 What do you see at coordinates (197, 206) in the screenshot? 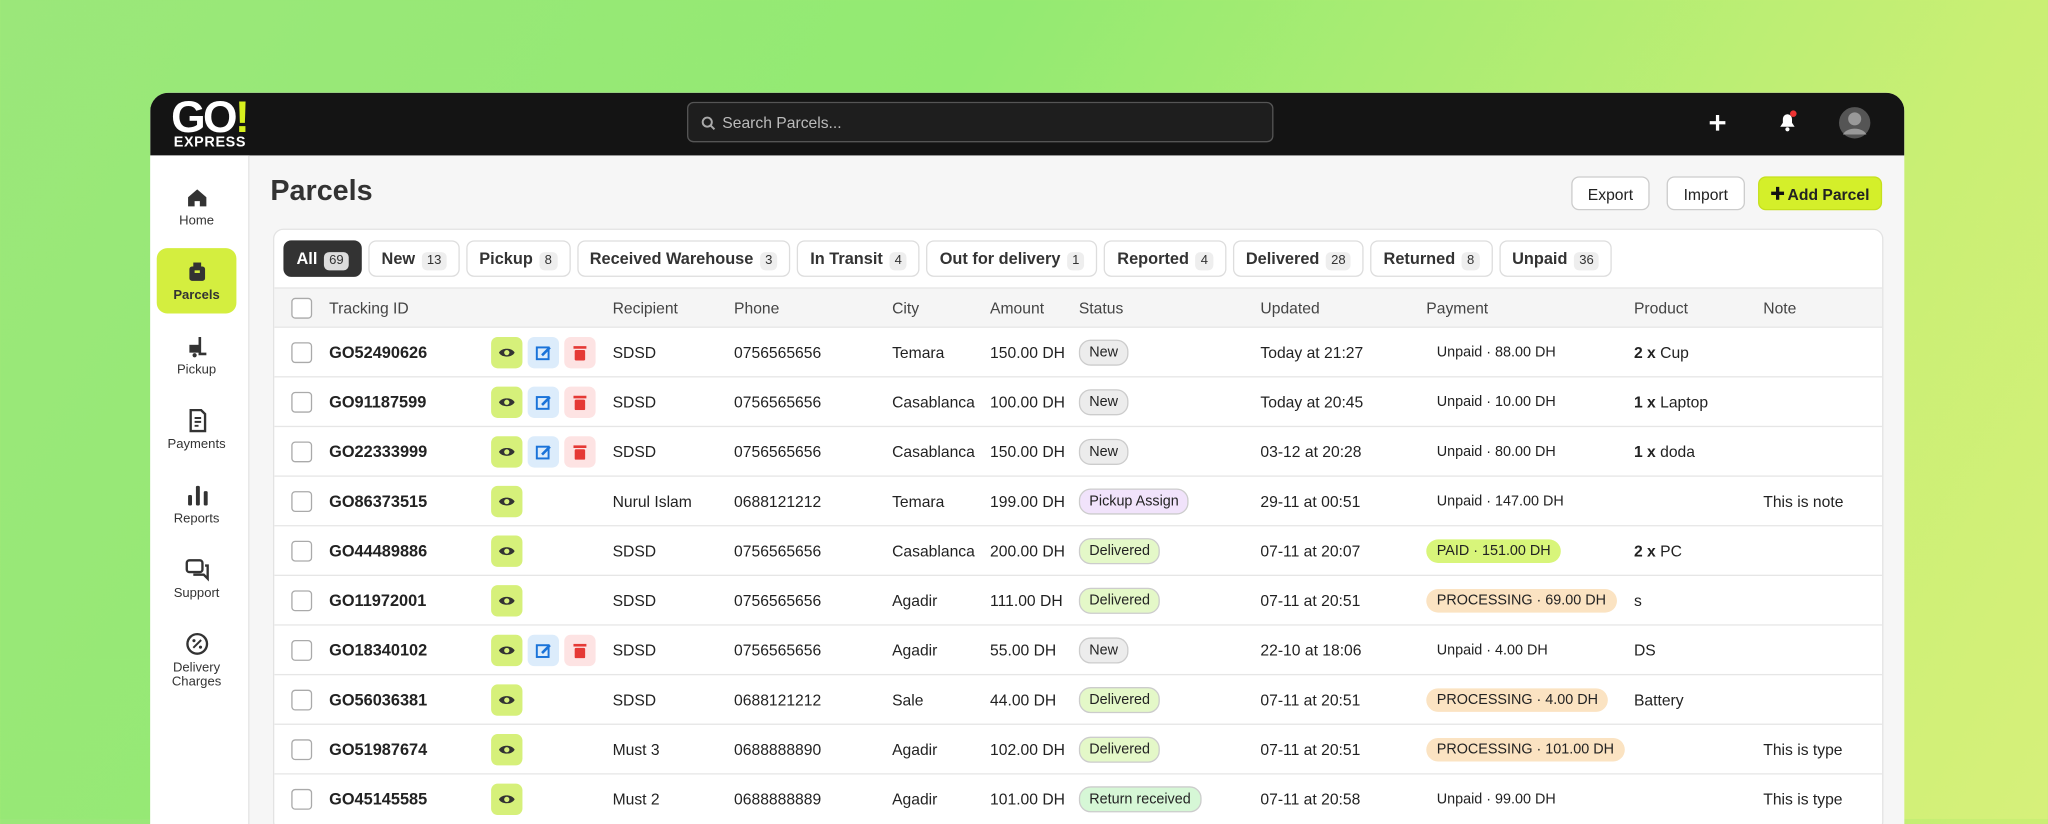
I see `nav-item: Home` at bounding box center [197, 206].